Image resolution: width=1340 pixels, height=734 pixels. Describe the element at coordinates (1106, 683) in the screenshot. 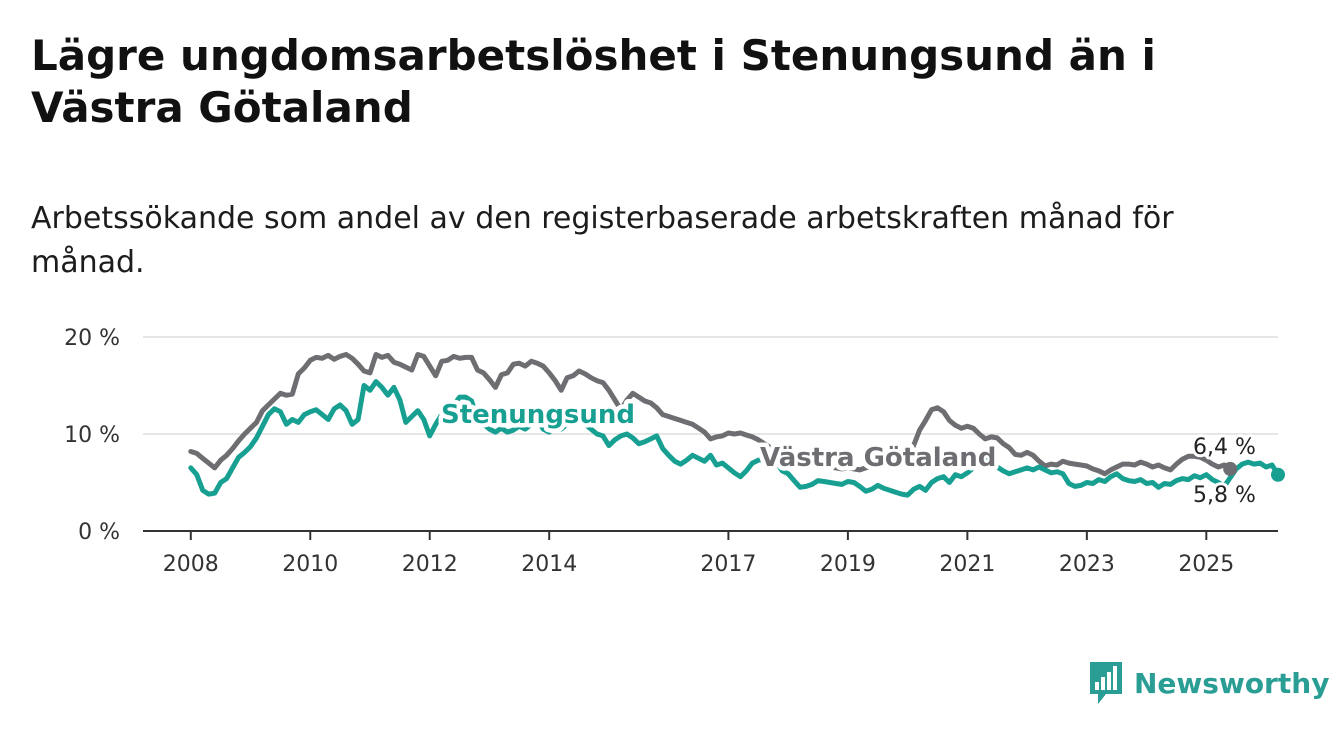

I see `bar-chart-logo-icon` at that location.